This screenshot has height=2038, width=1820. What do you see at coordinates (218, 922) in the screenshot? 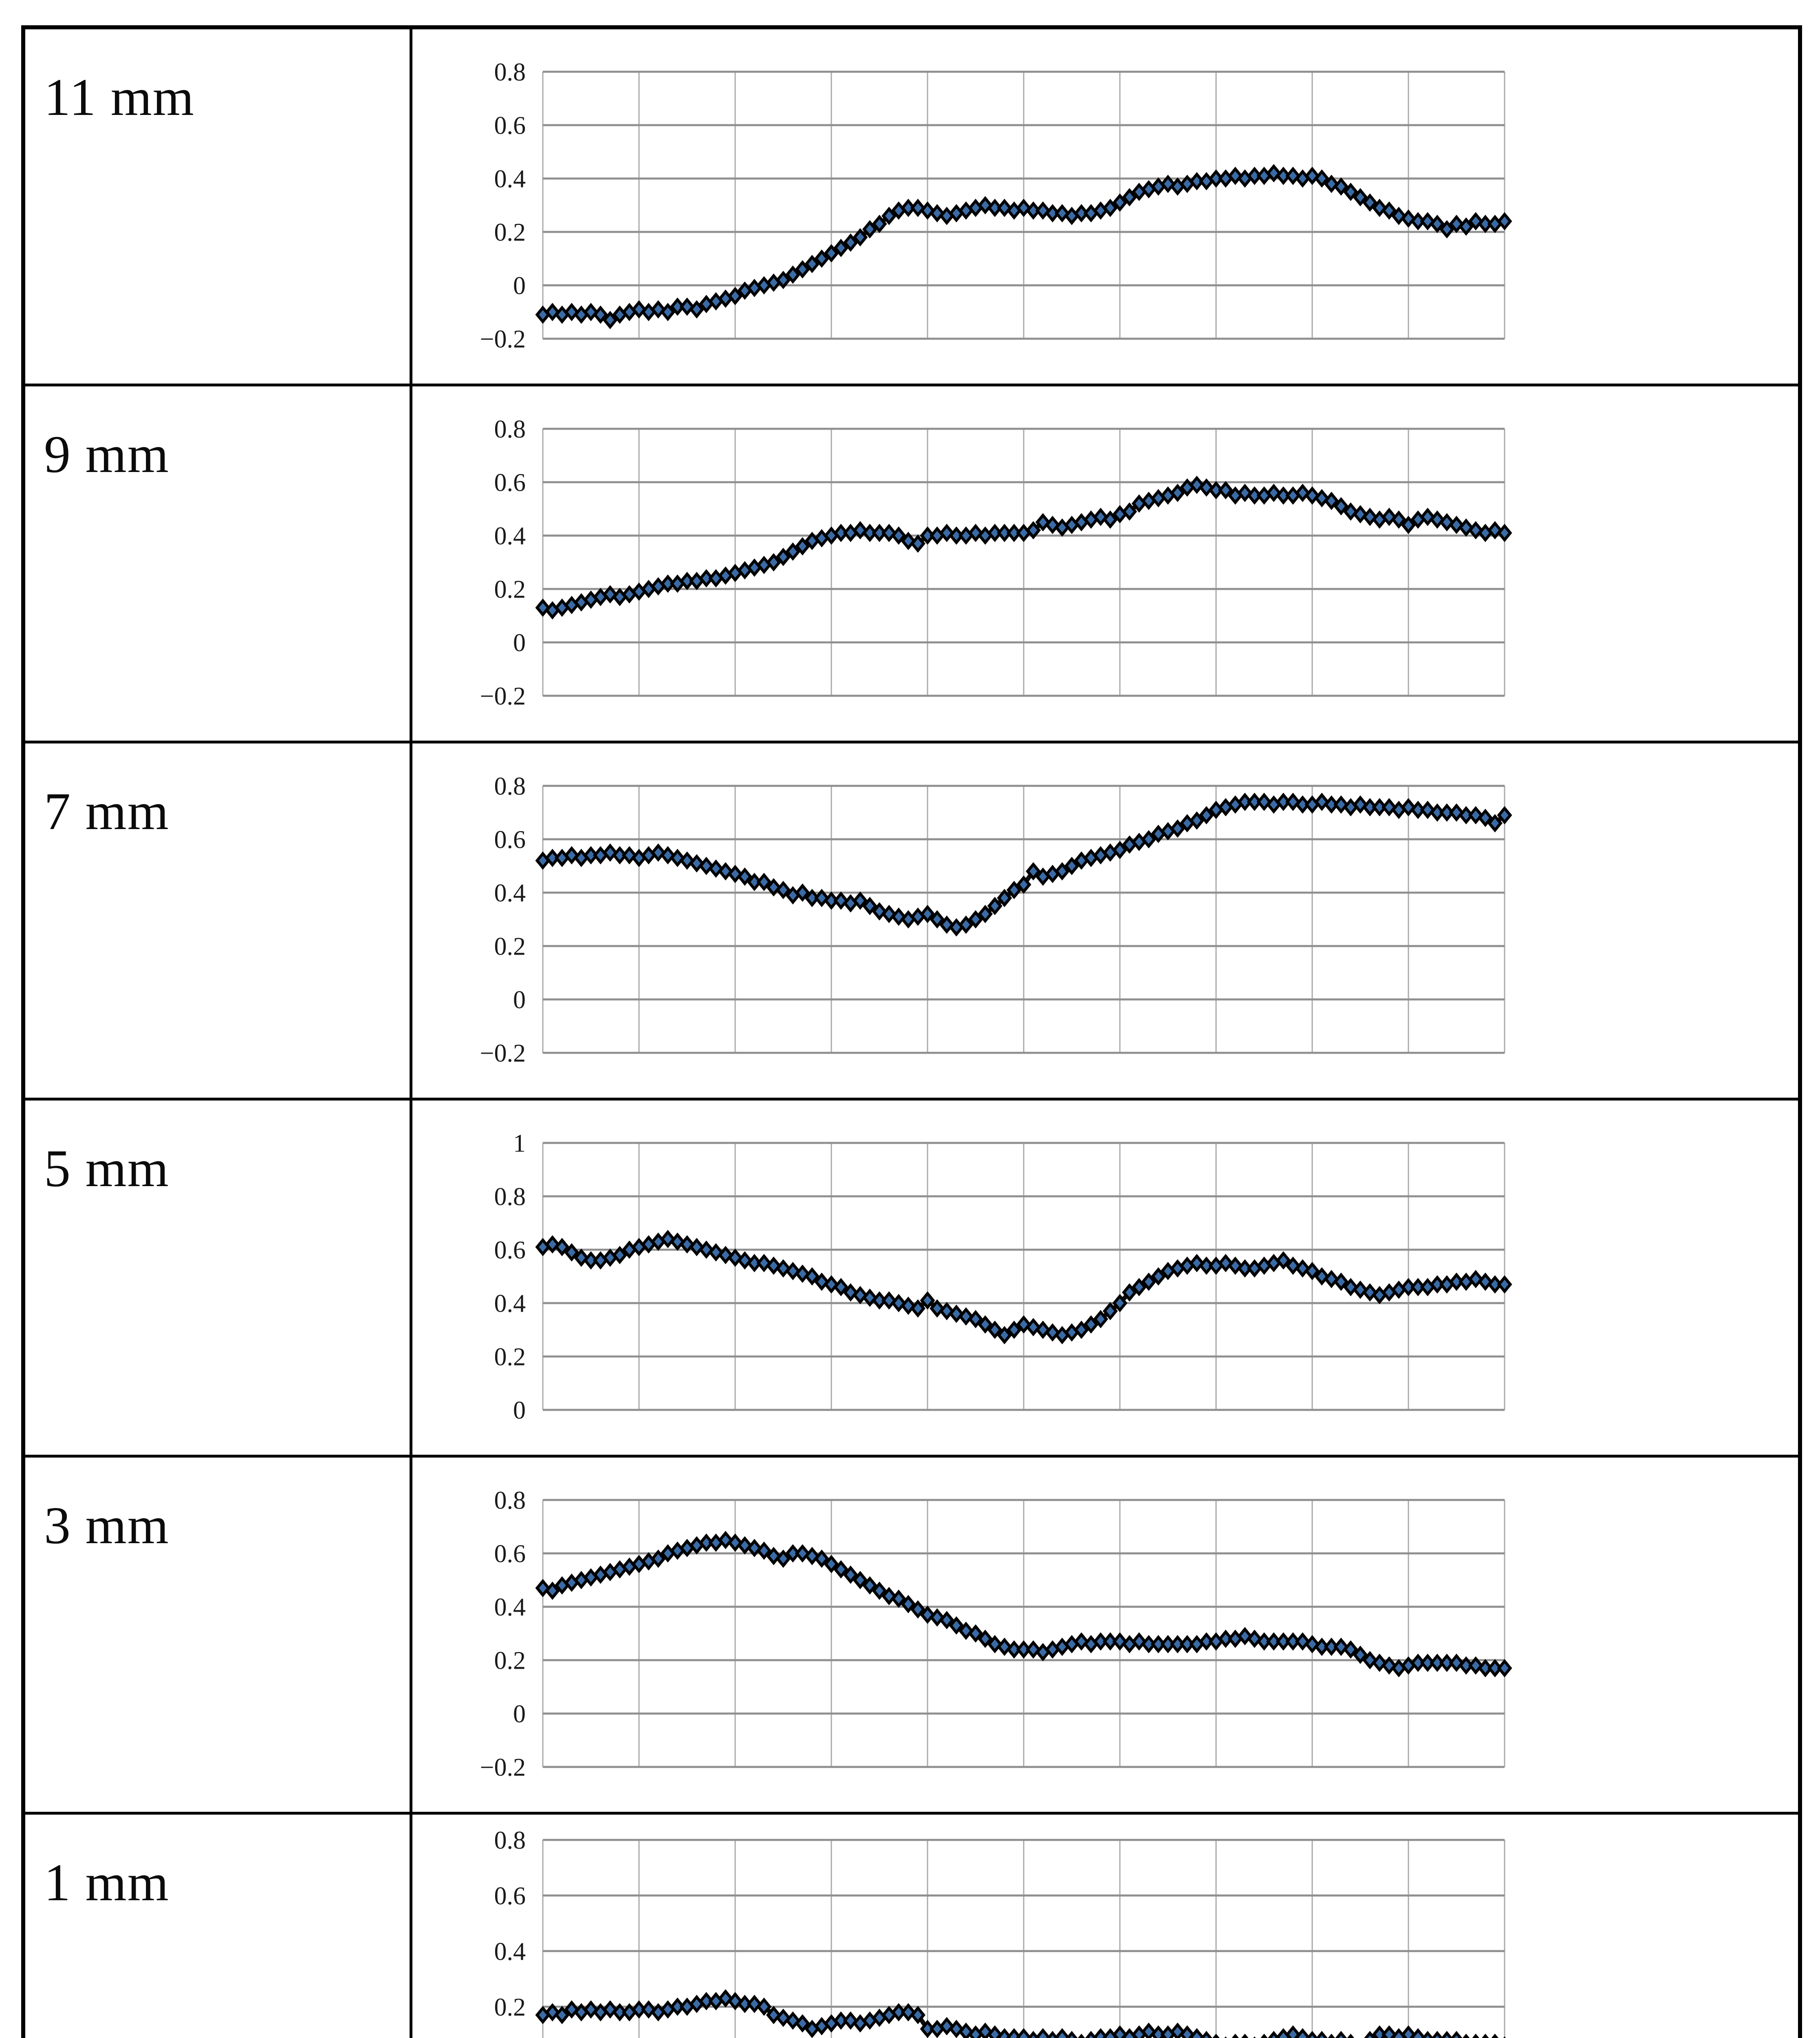
I see `row-label-cell: 7 mm` at bounding box center [218, 922].